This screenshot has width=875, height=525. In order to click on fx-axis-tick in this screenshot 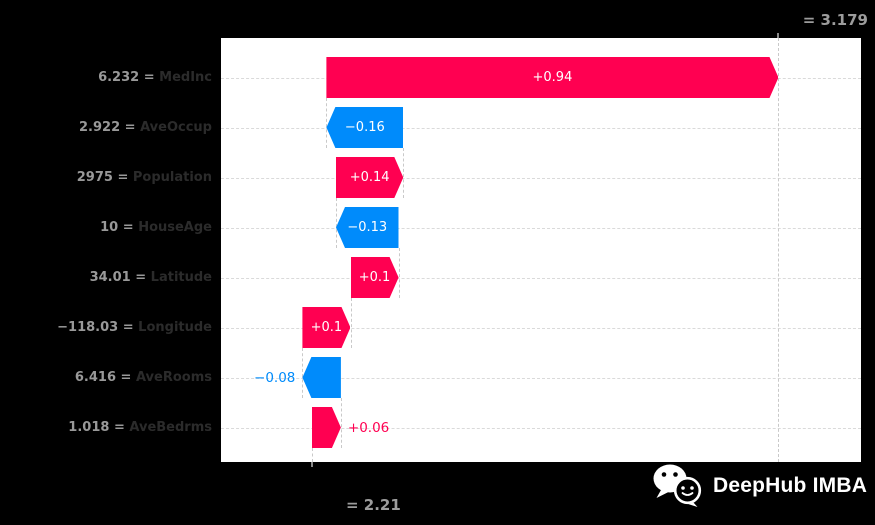, I will do `click(778, 35)`.